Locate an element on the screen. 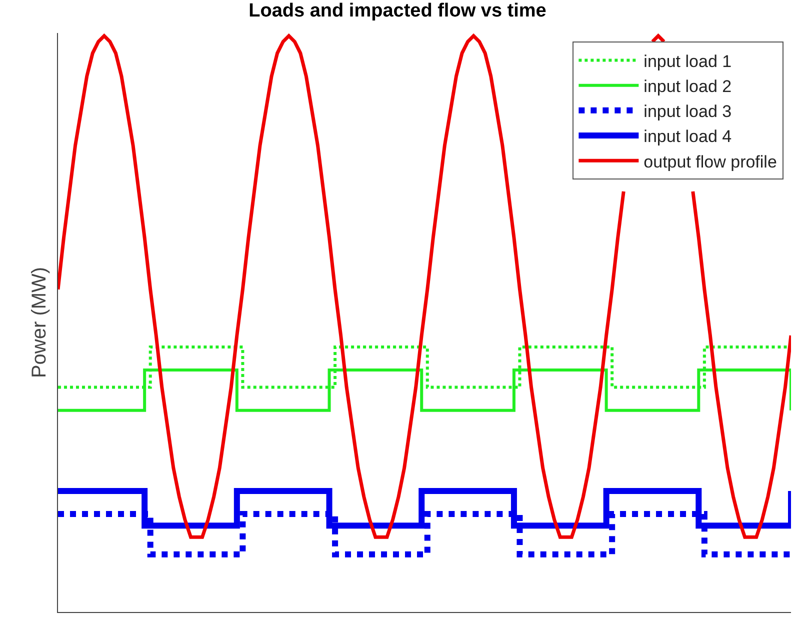  y-axis-title: Power (MW) is located at coordinates (39, 322).